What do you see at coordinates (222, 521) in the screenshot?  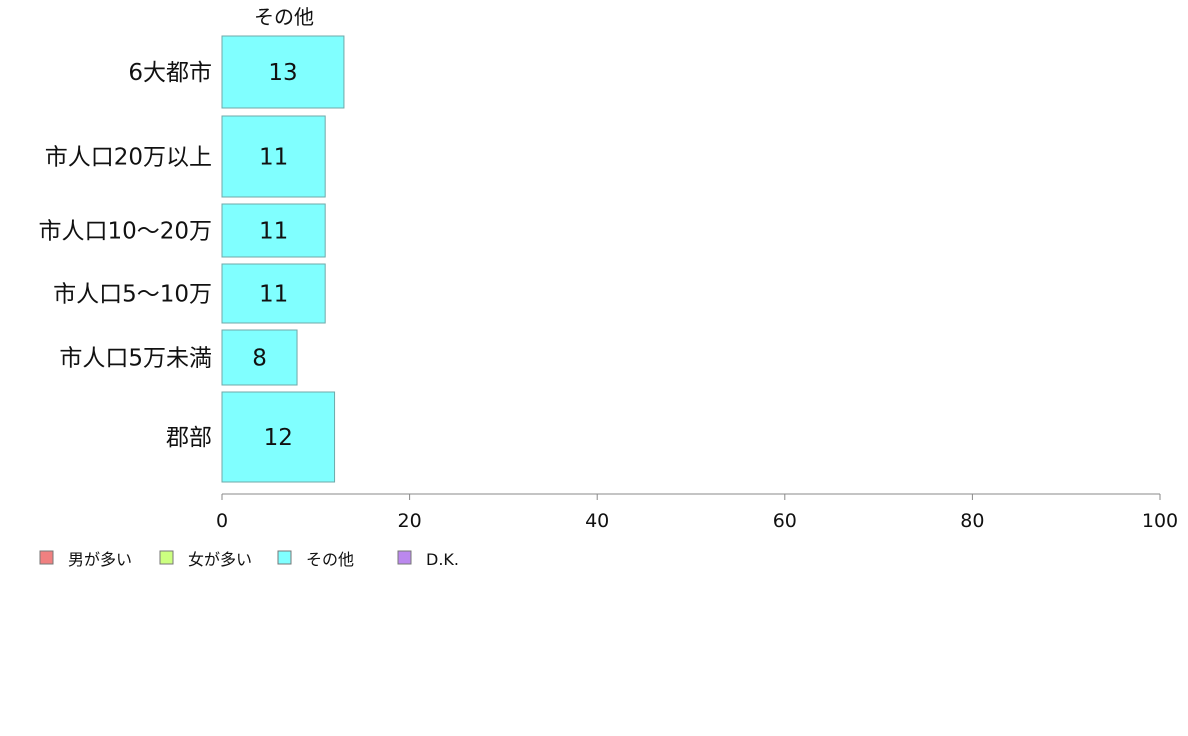 I see `x-tick-label: 0` at bounding box center [222, 521].